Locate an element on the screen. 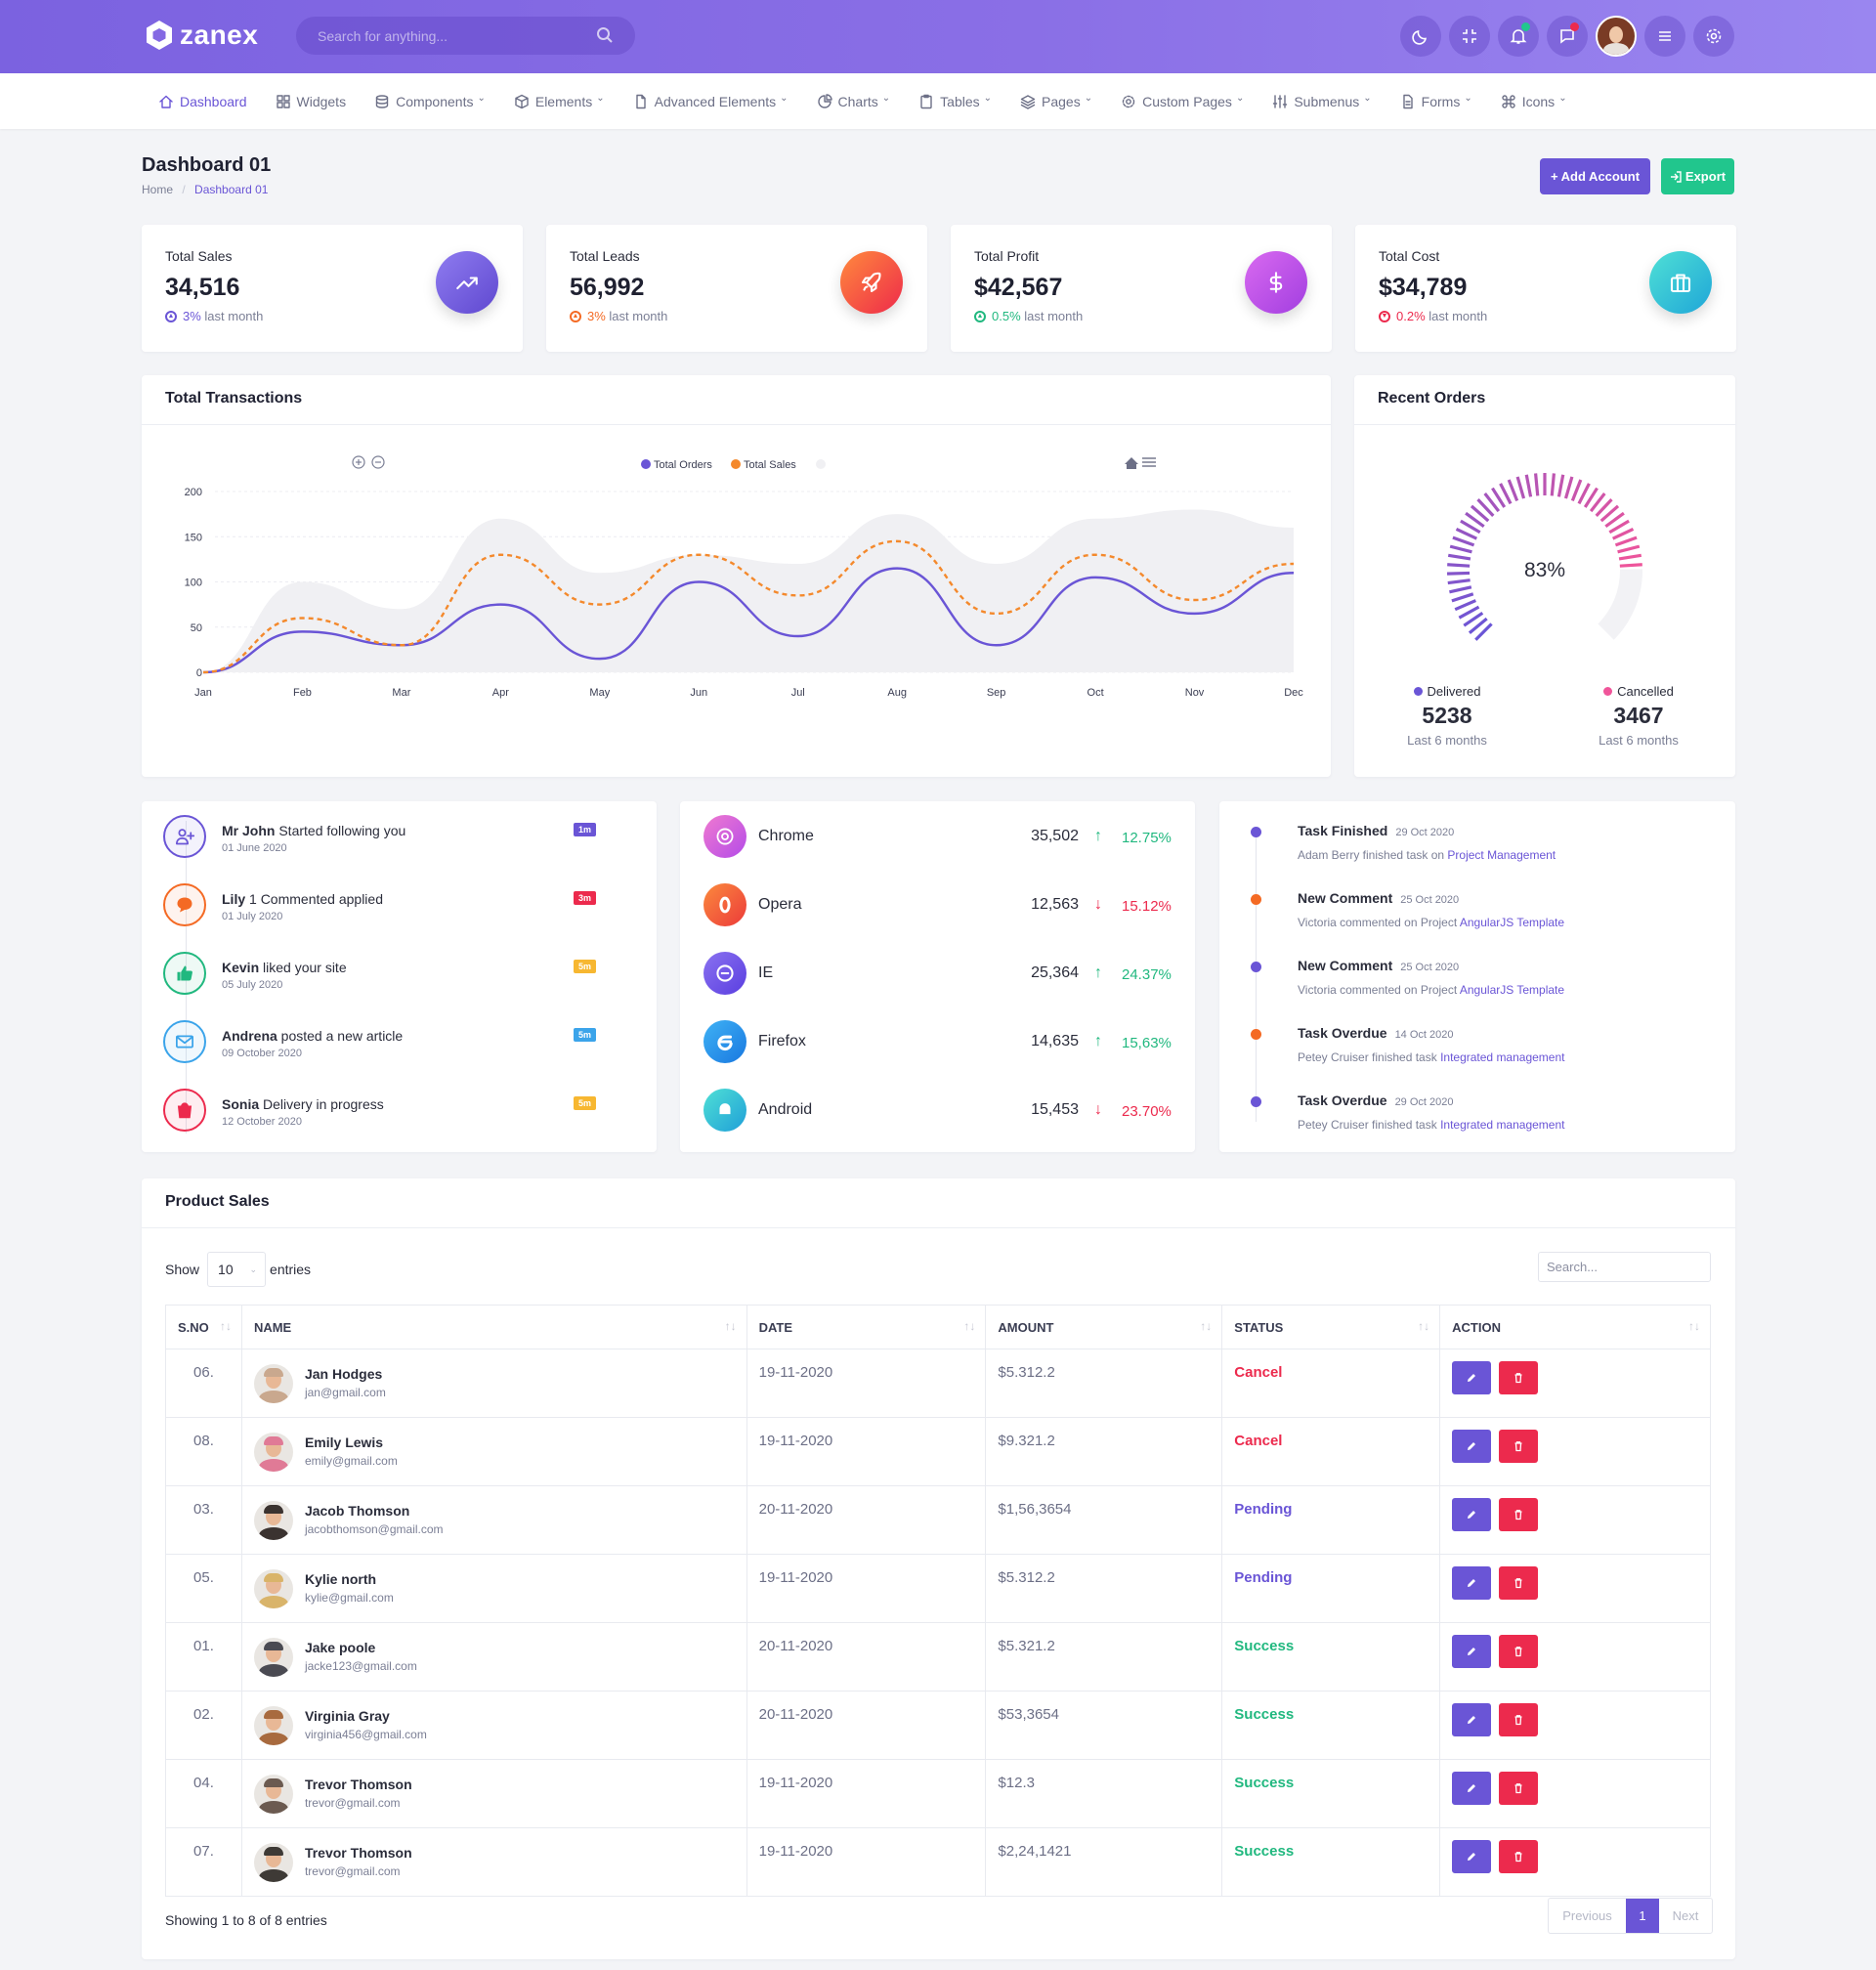  column-header-name: NAME ↑↓ is located at coordinates (493, 1327).